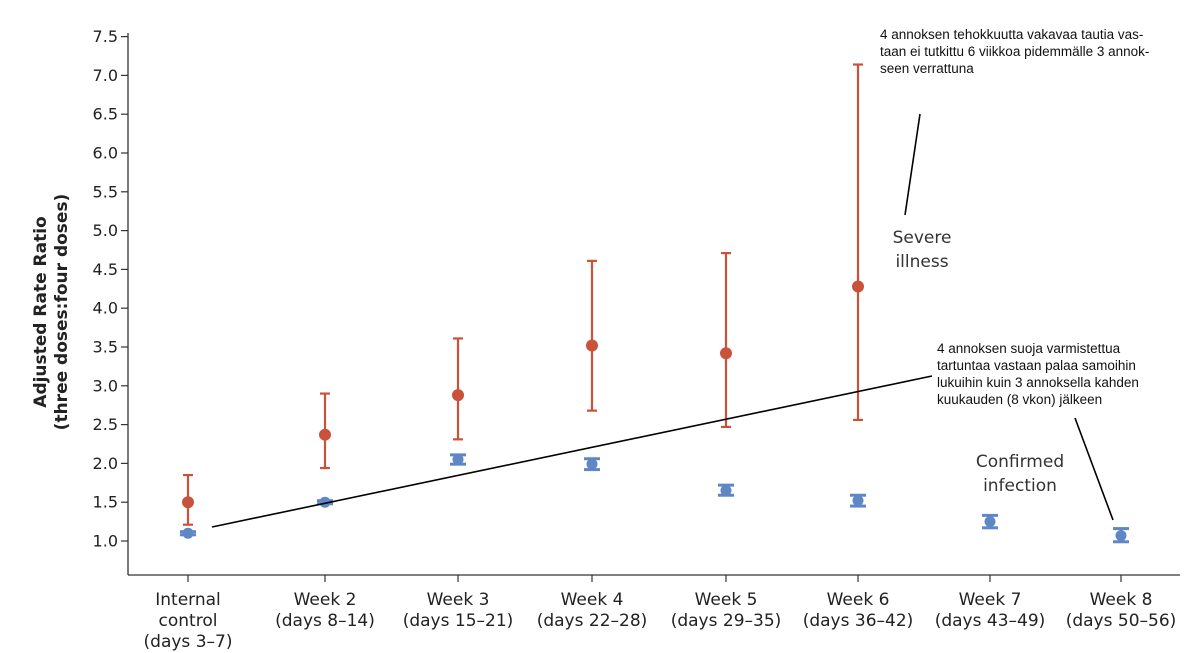 The image size is (1200, 653). Describe the element at coordinates (325, 621) in the screenshot. I see `x-category-label-line: (days 8–14)` at that location.